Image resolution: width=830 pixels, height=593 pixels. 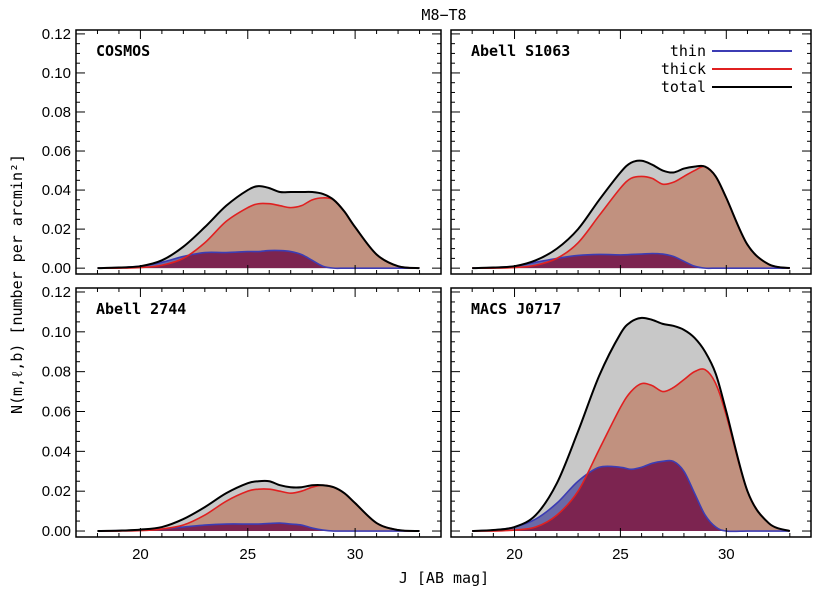 What do you see at coordinates (443, 15) in the screenshot?
I see `figure-title: M8−T8` at bounding box center [443, 15].